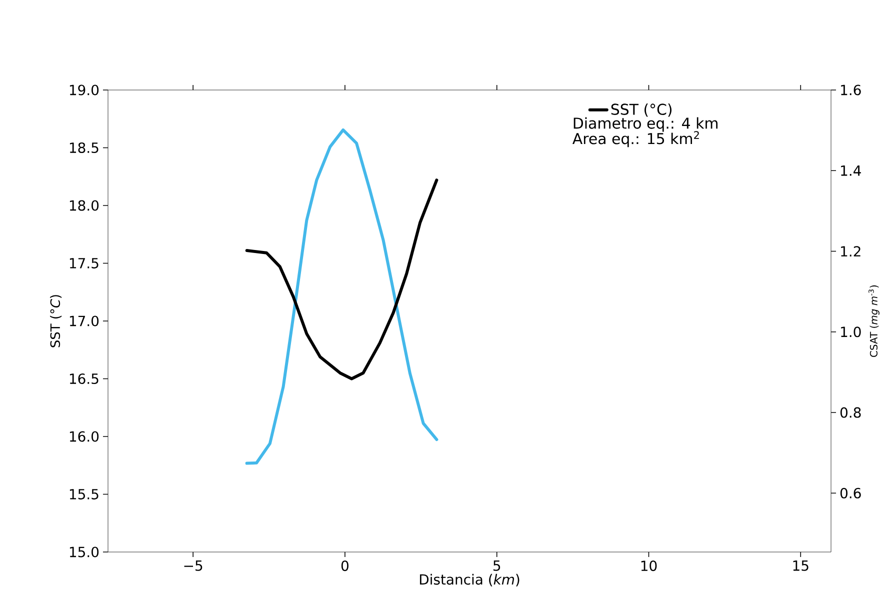 The width and height of the screenshot is (890, 597). Describe the element at coordinates (84, 436) in the screenshot. I see `y-tick-label: 16.0` at that location.